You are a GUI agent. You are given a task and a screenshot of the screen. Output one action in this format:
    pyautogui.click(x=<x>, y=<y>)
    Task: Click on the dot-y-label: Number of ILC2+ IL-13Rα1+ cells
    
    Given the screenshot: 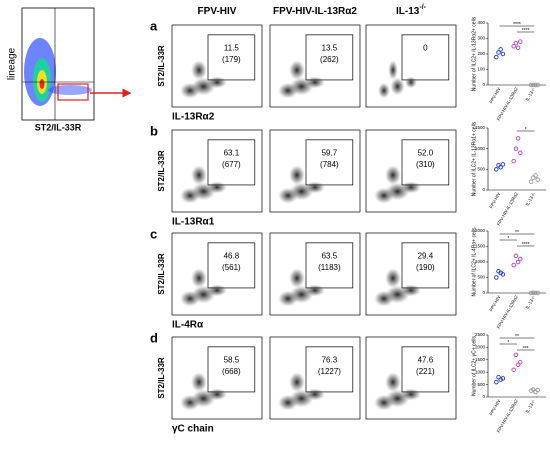 What is the action you would take?
    pyautogui.click(x=474, y=158)
    